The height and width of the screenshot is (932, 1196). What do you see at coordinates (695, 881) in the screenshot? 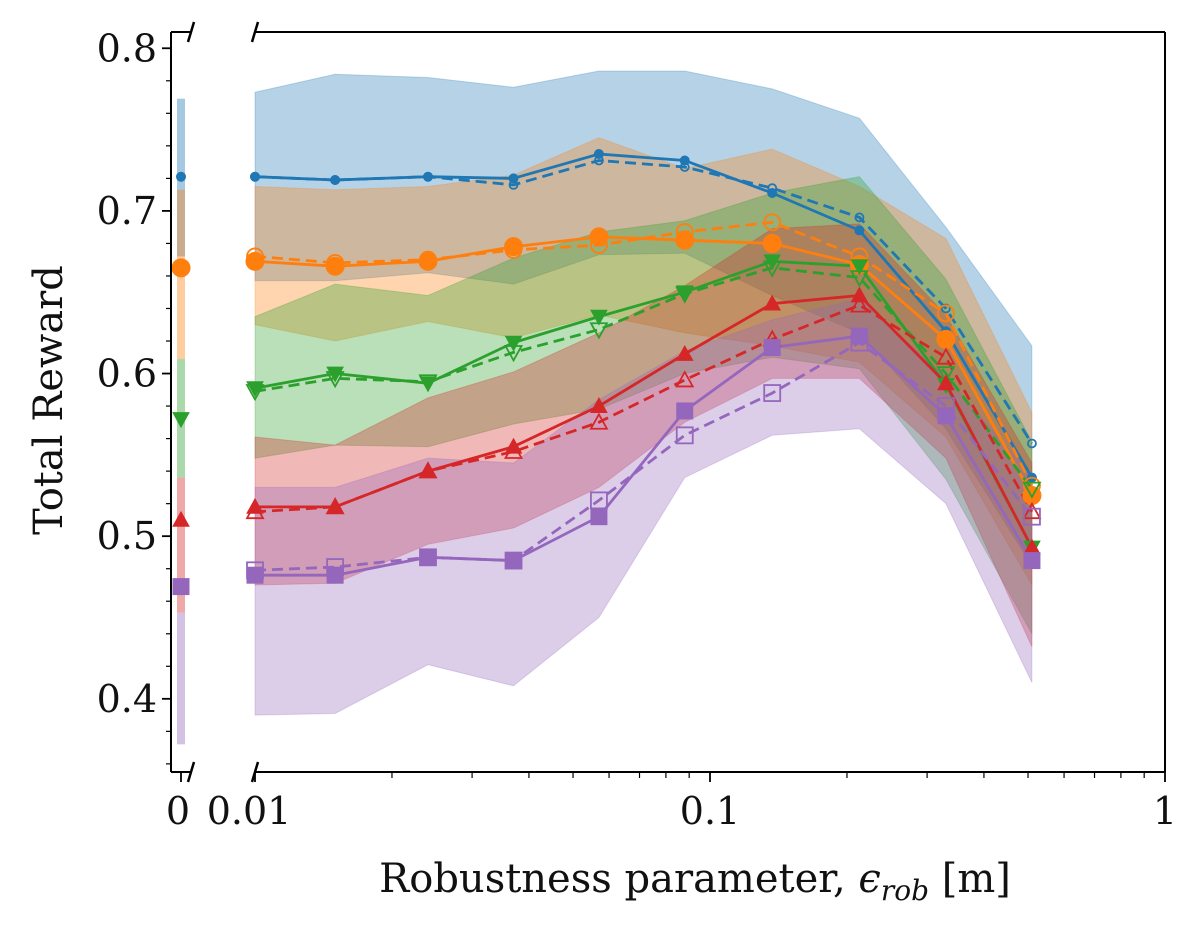
I see `x-axis-label: Robustness parameter, ϵrob [m]` at bounding box center [695, 881].